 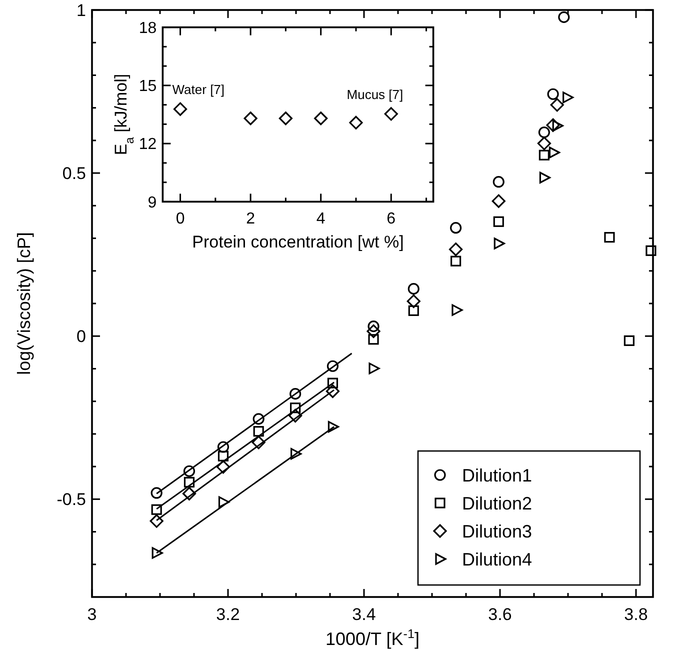 I want to click on annotation: Water [7], so click(x=198, y=90).